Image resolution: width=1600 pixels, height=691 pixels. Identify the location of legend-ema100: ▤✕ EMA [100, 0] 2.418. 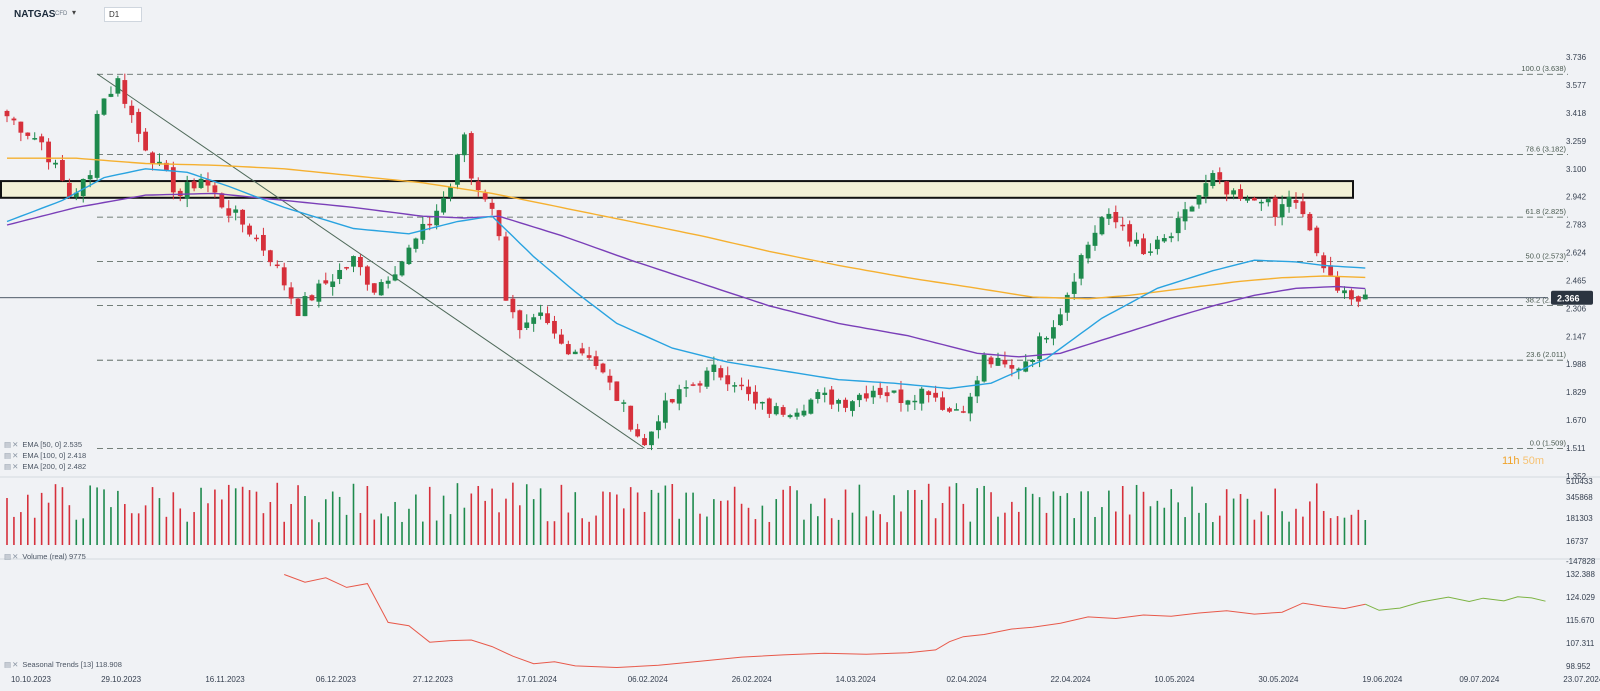
(45, 455).